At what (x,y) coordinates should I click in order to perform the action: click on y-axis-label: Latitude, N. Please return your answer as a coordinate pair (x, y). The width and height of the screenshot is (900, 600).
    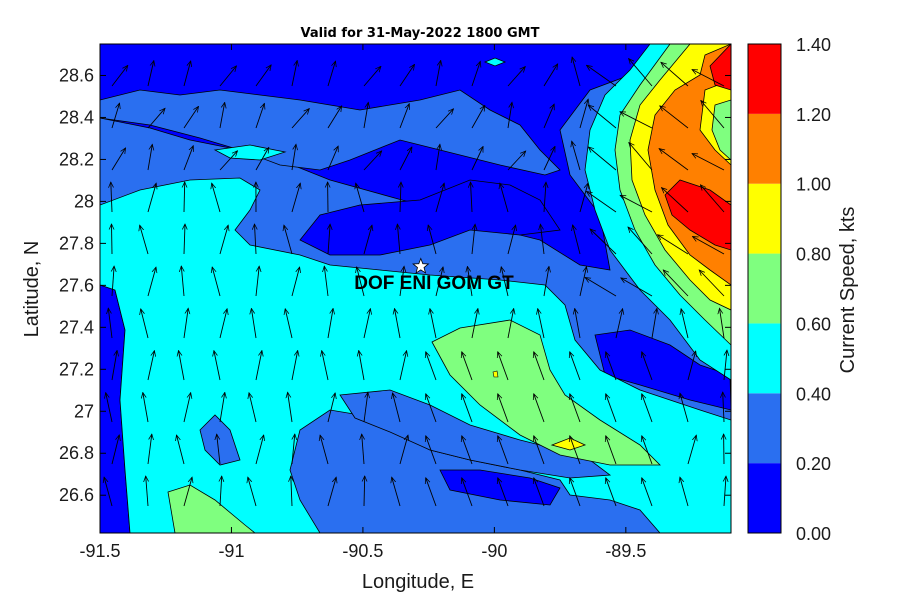
    Looking at the image, I should click on (32, 289).